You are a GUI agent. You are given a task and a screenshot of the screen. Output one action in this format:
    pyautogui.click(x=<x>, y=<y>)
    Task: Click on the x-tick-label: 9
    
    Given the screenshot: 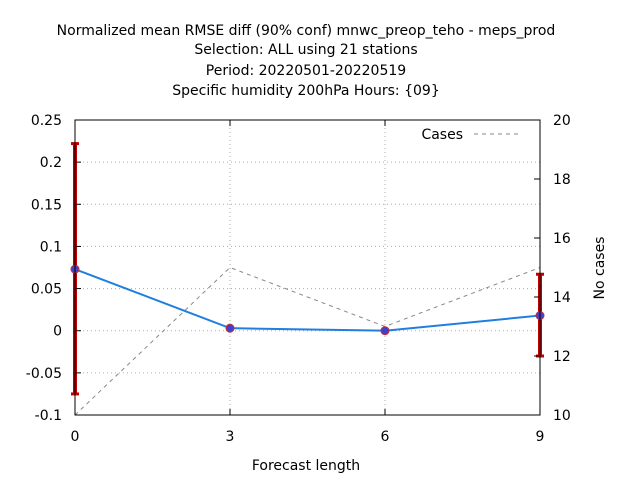 What is the action you would take?
    pyautogui.click(x=540, y=437)
    